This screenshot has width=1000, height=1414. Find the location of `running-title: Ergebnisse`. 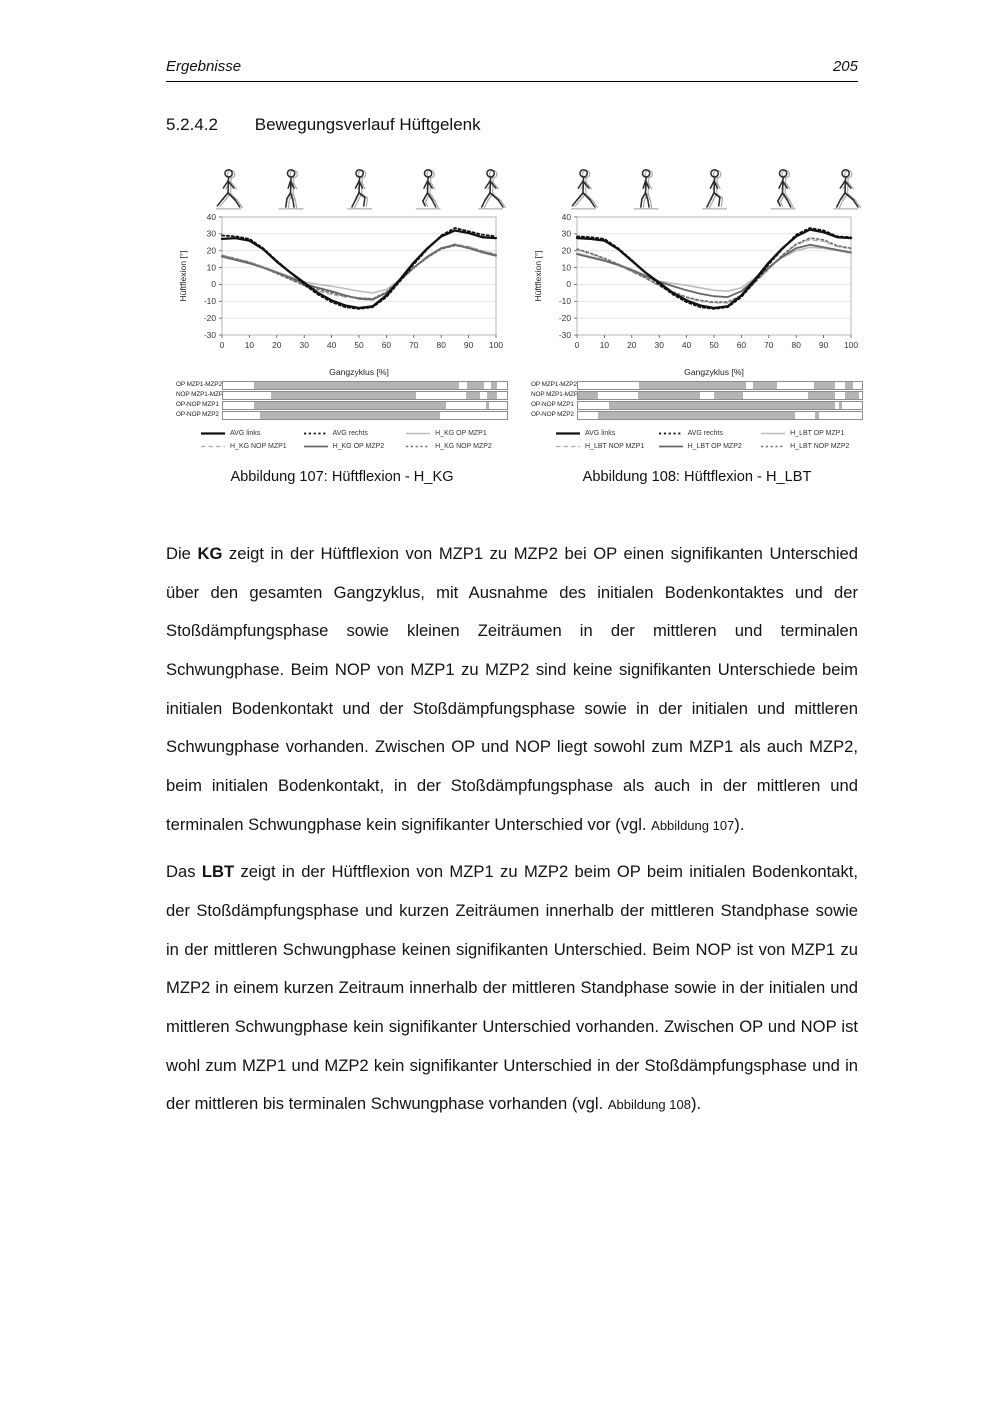

running-title: Ergebnisse is located at coordinates (204, 66).